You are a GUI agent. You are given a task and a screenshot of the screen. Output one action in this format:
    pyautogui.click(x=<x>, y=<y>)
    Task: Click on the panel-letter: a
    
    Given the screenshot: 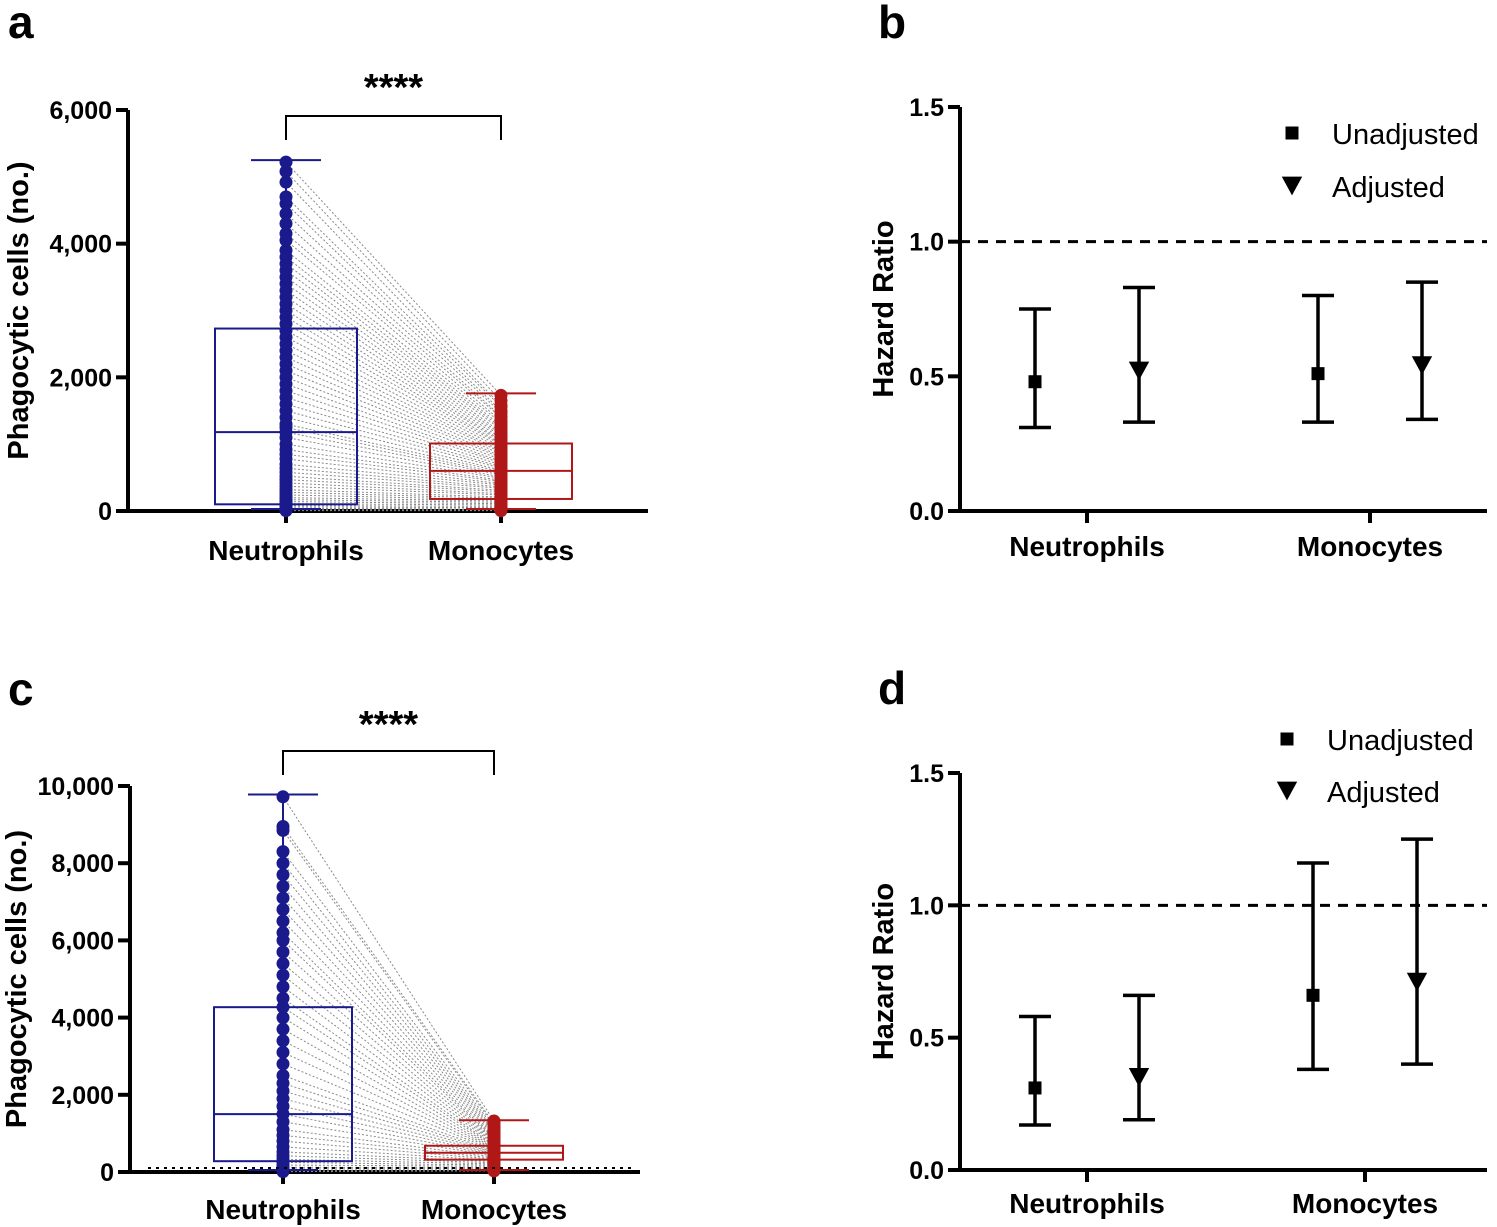 What is the action you would take?
    pyautogui.click(x=21, y=24)
    